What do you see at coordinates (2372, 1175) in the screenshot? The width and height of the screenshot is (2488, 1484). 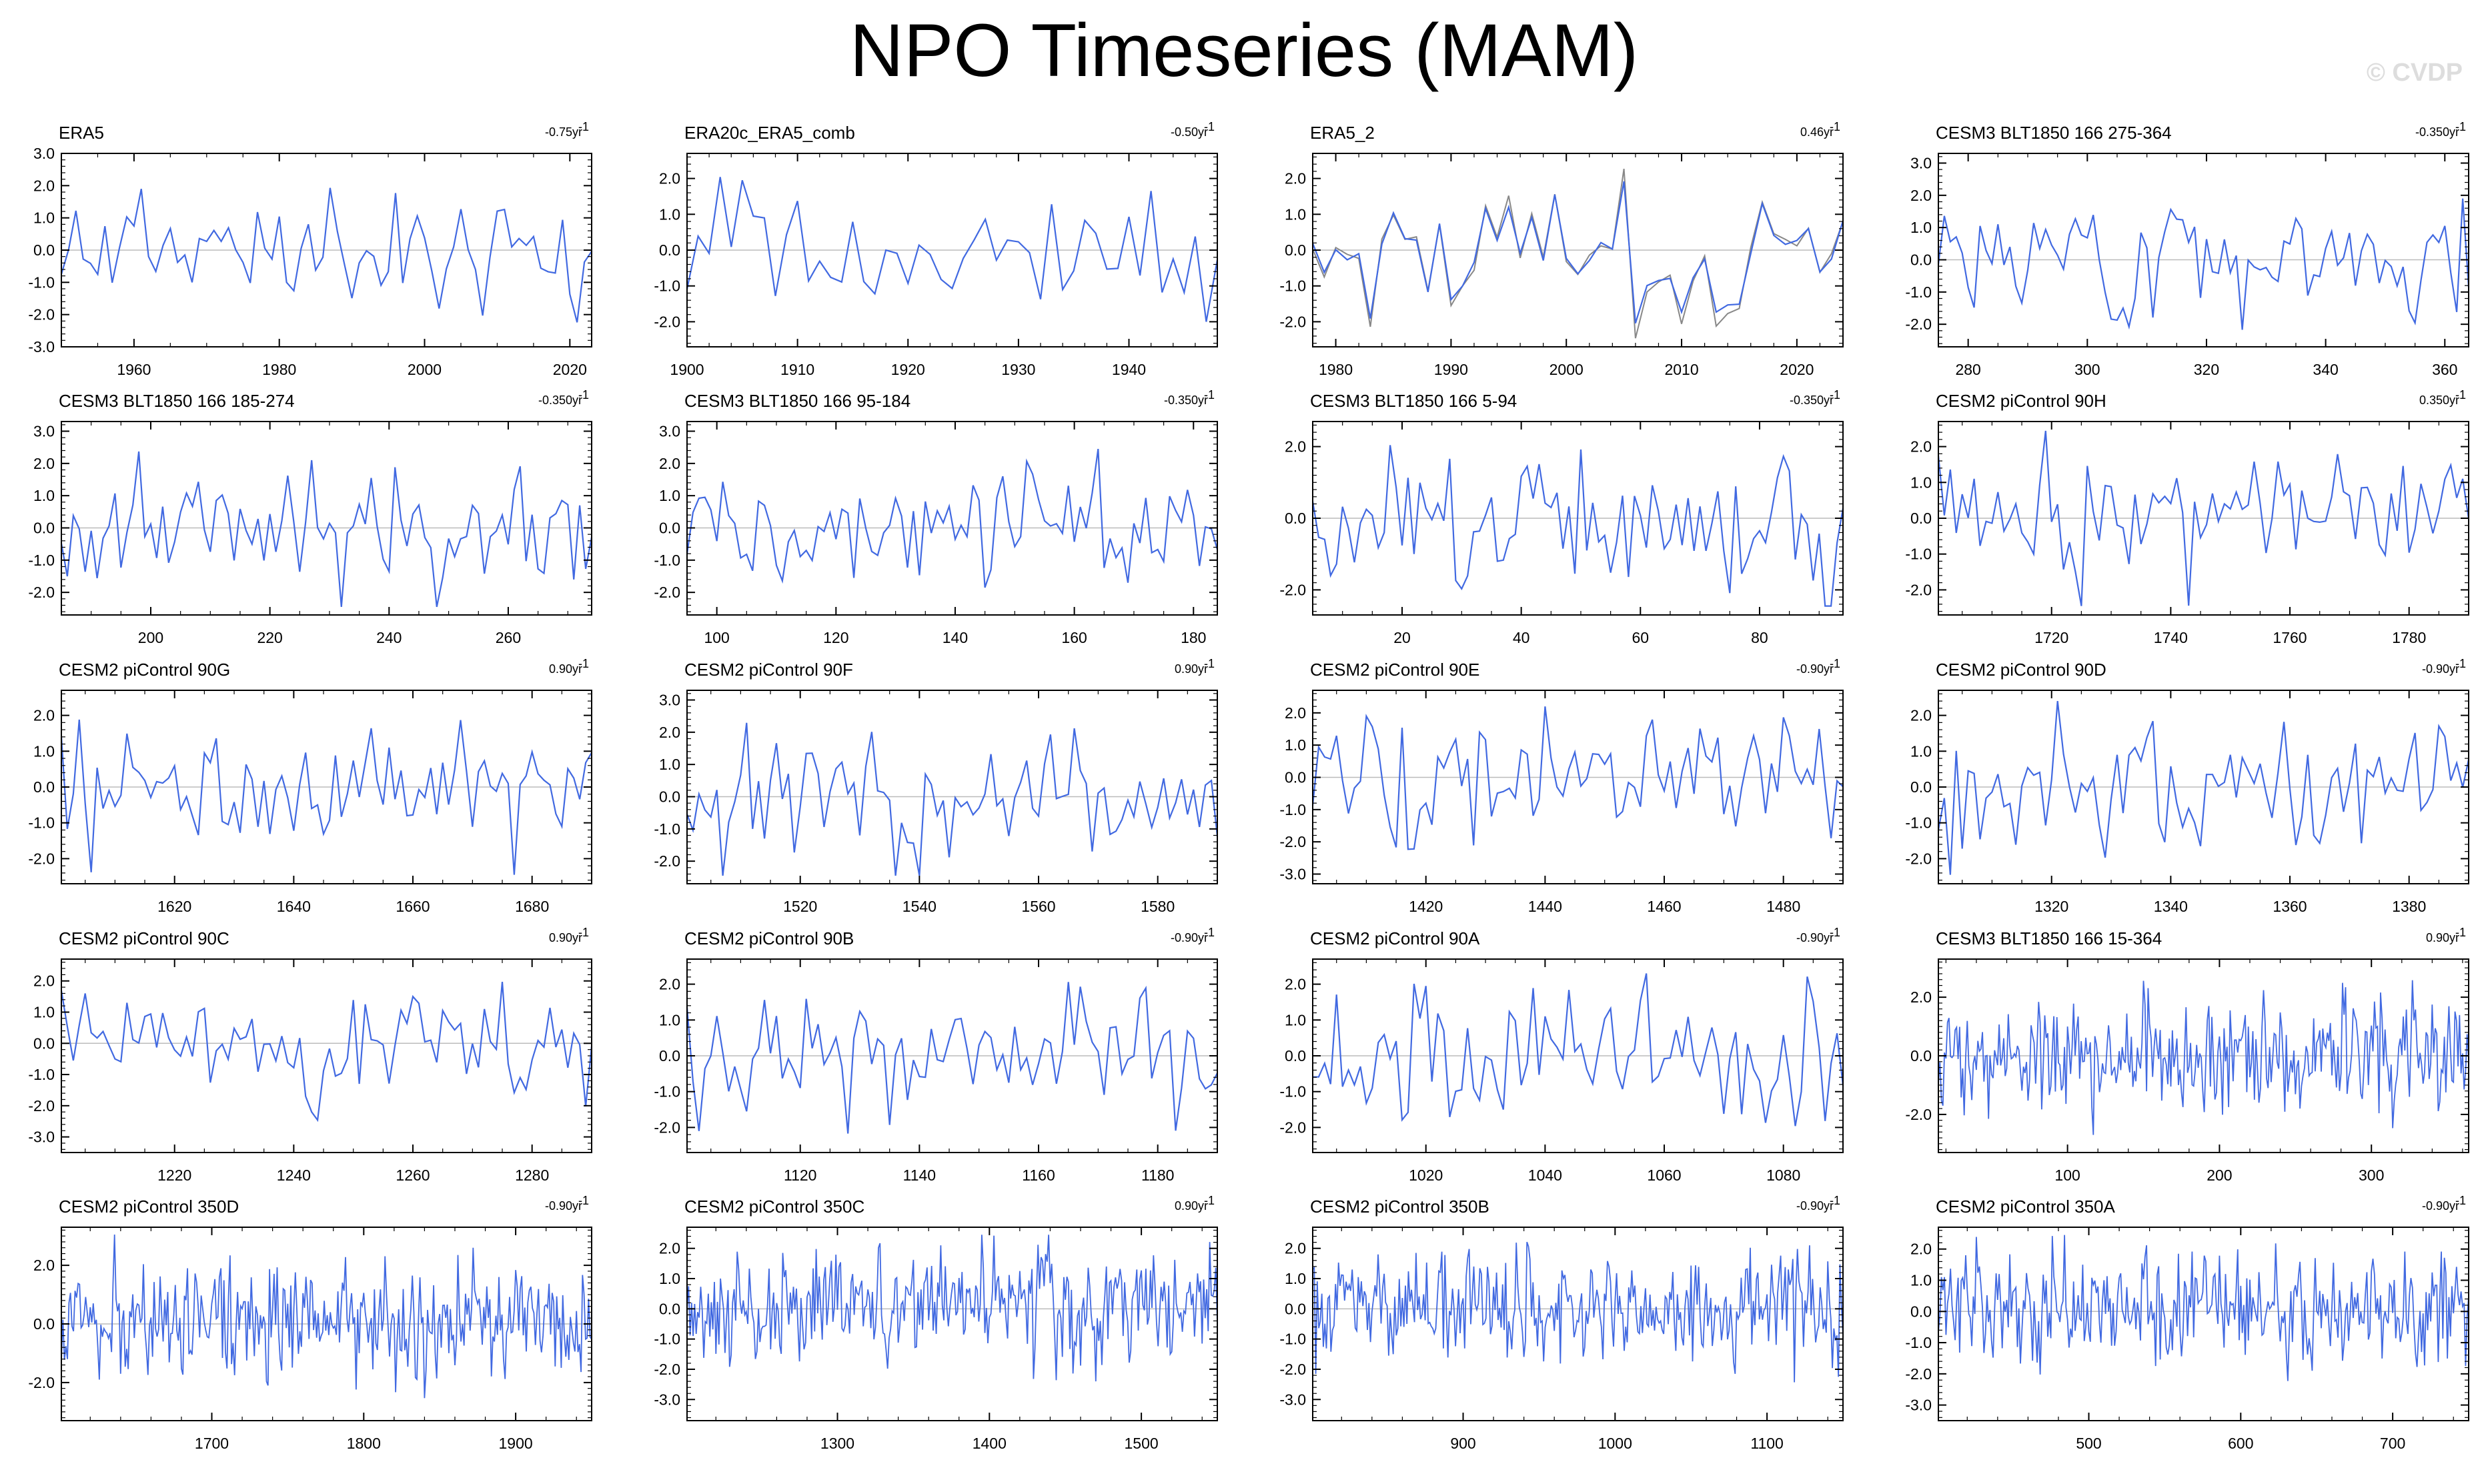 I see `x-tick-label: 300` at bounding box center [2372, 1175].